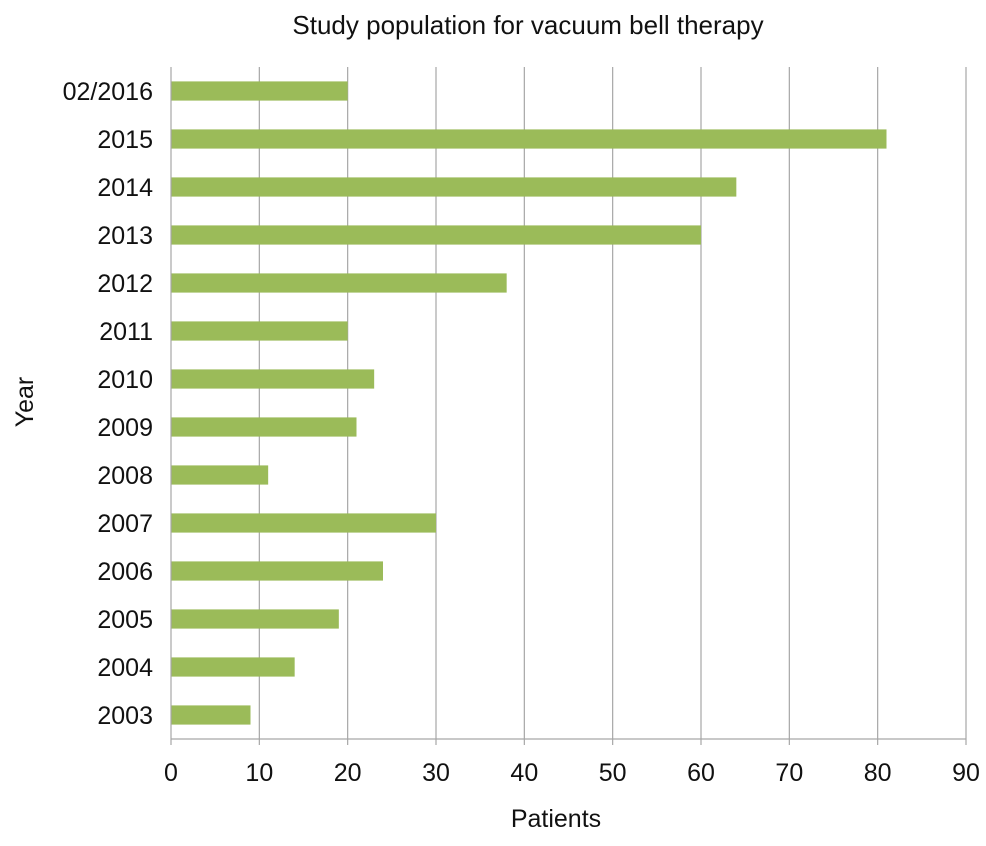 Image resolution: width=986 pixels, height=846 pixels. What do you see at coordinates (556, 819) in the screenshot?
I see `x-axis-title: Patients` at bounding box center [556, 819].